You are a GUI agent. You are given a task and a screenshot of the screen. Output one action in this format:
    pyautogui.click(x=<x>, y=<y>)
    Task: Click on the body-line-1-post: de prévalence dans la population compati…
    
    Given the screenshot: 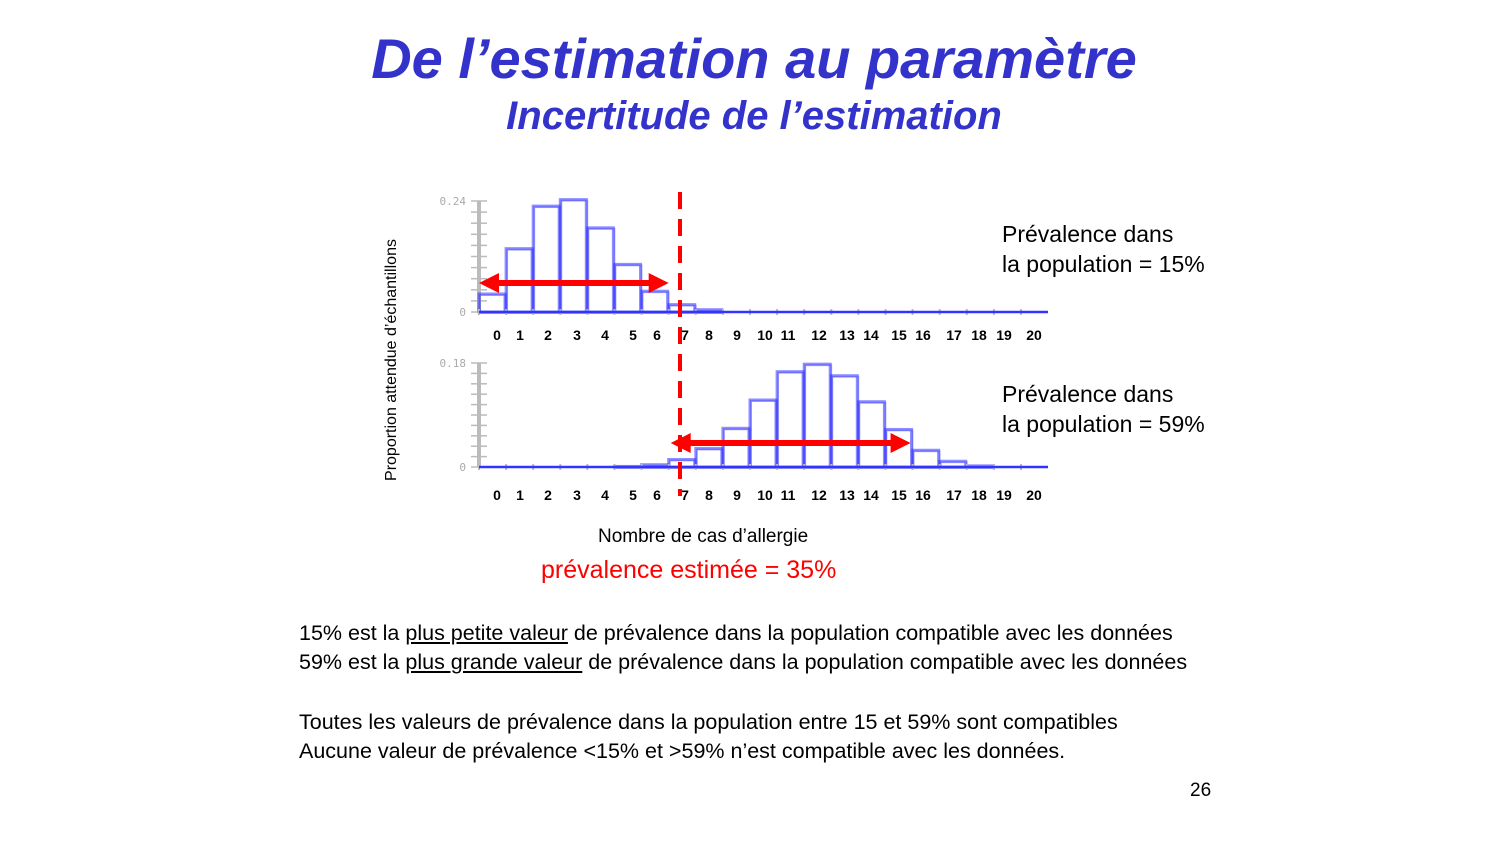 What is the action you would take?
    pyautogui.click(x=870, y=633)
    